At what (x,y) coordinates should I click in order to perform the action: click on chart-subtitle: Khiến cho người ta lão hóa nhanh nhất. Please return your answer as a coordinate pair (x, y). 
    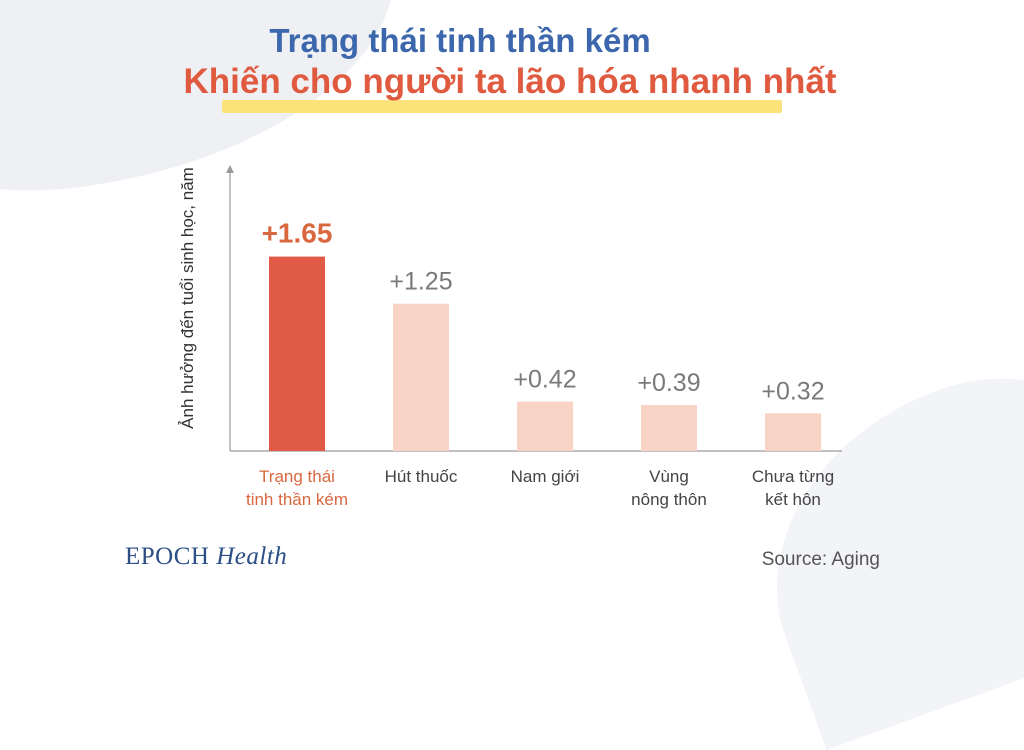
    Looking at the image, I should click on (510, 81).